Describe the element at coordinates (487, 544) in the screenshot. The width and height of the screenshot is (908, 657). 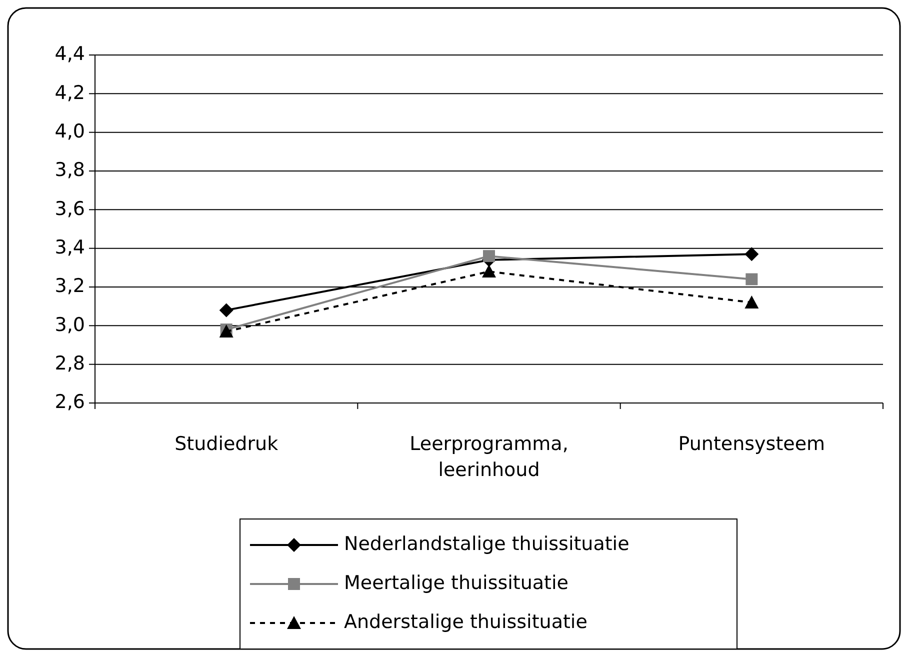
I see `legend-label: Nederlandstalige thuissituatie` at that location.